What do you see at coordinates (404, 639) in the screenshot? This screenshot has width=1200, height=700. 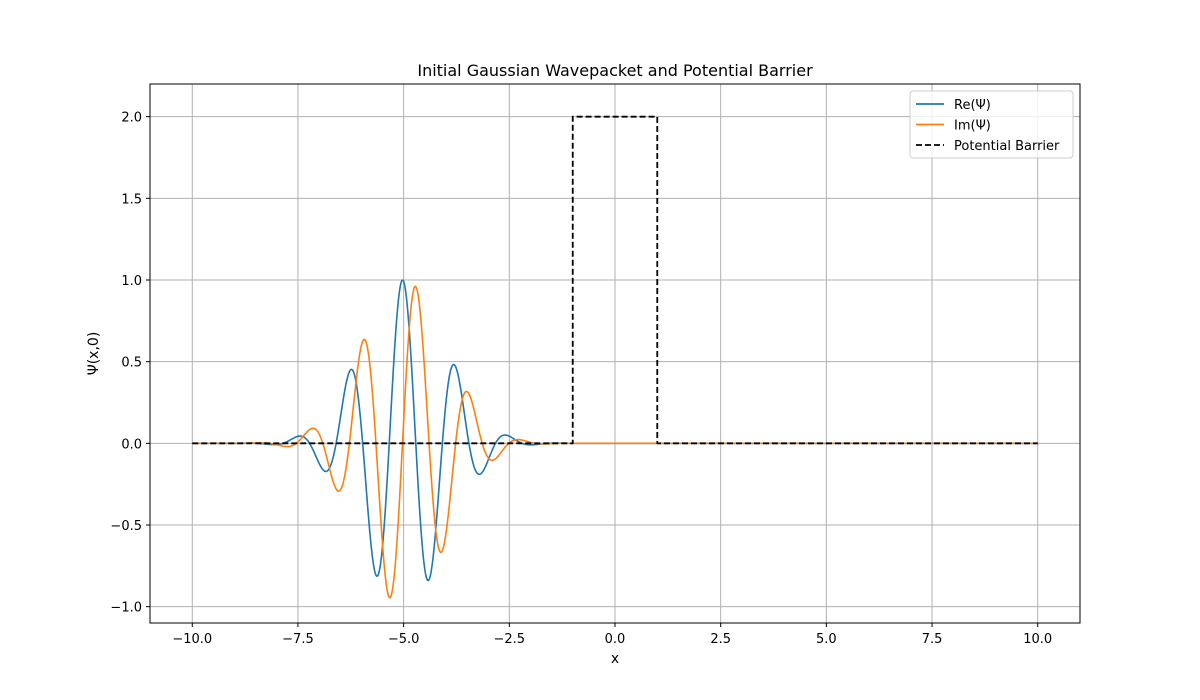 I see `x-tick-label: −5.0` at bounding box center [404, 639].